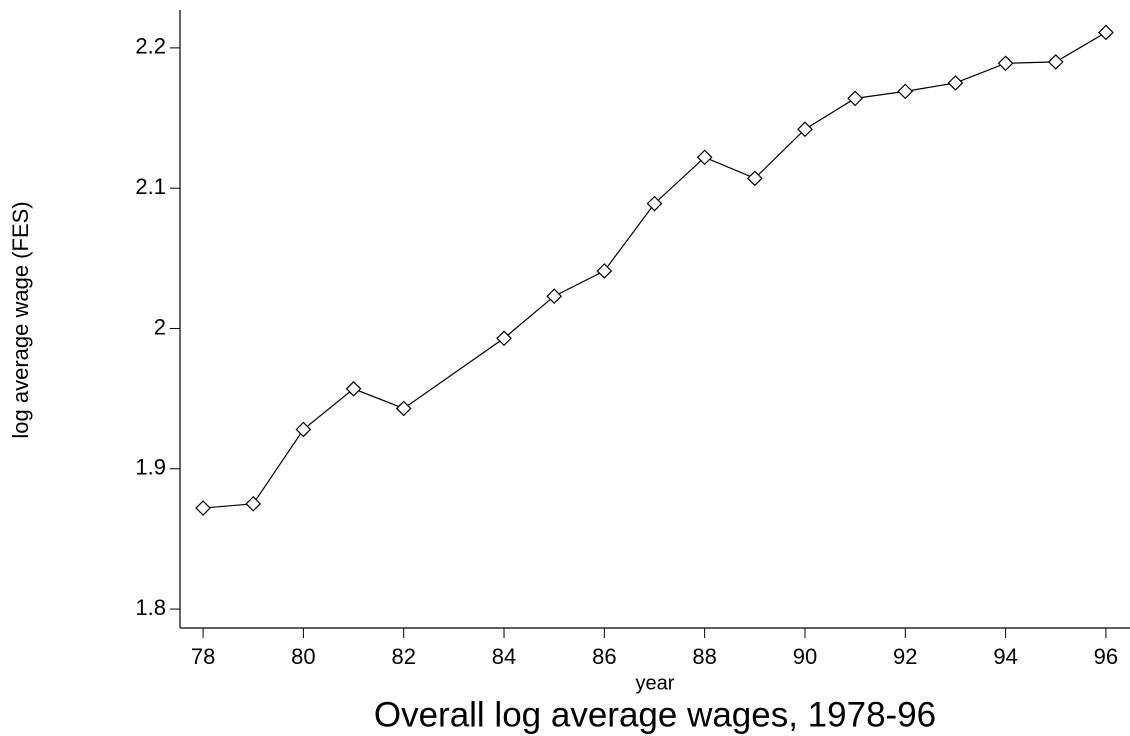 The width and height of the screenshot is (1130, 736). What do you see at coordinates (655, 714) in the screenshot?
I see `chart-title: Overall log average wages, 1978-96` at bounding box center [655, 714].